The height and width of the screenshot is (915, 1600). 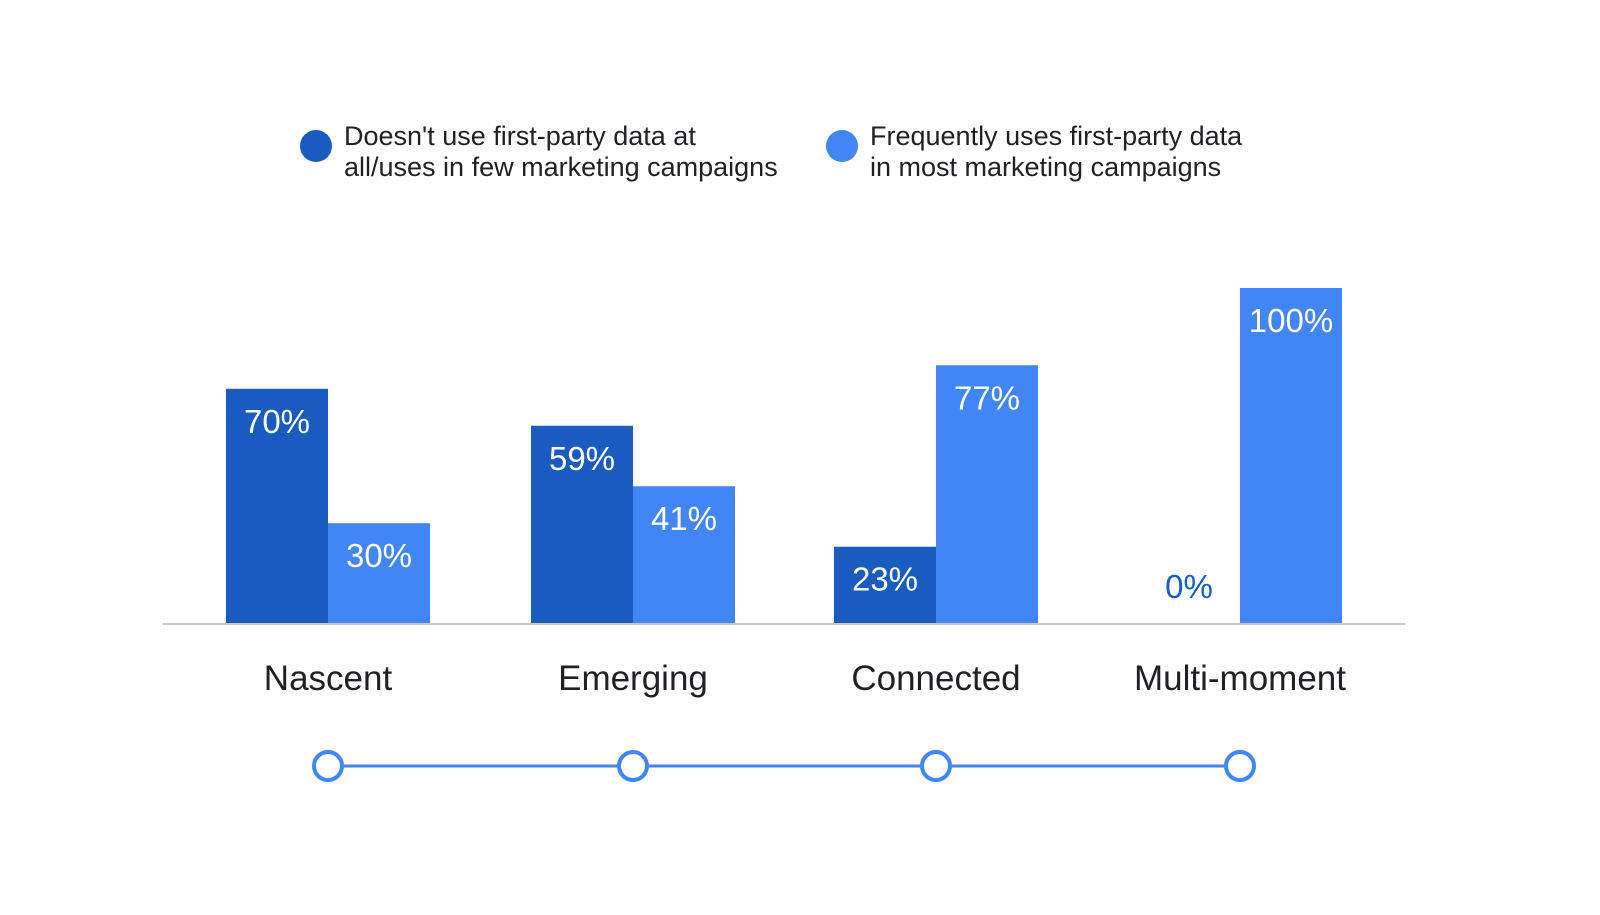 I want to click on category-label-0: Nascent, so click(x=328, y=678).